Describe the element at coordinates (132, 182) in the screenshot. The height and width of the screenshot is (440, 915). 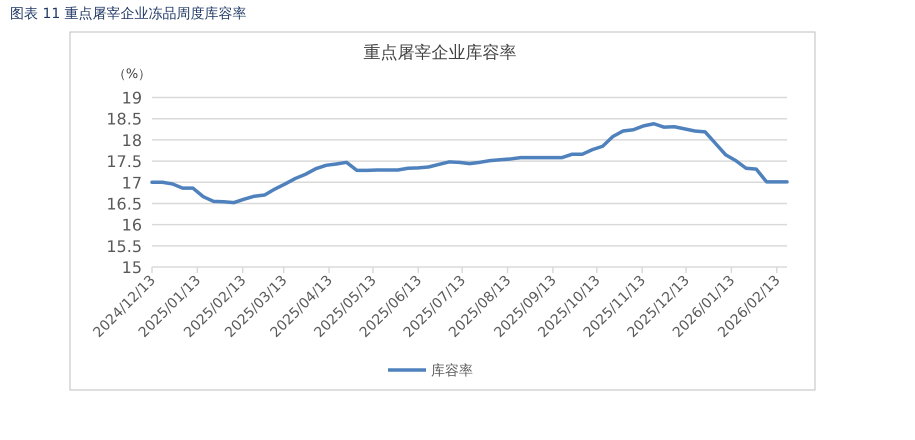
I see `y-tick-label: 17` at that location.